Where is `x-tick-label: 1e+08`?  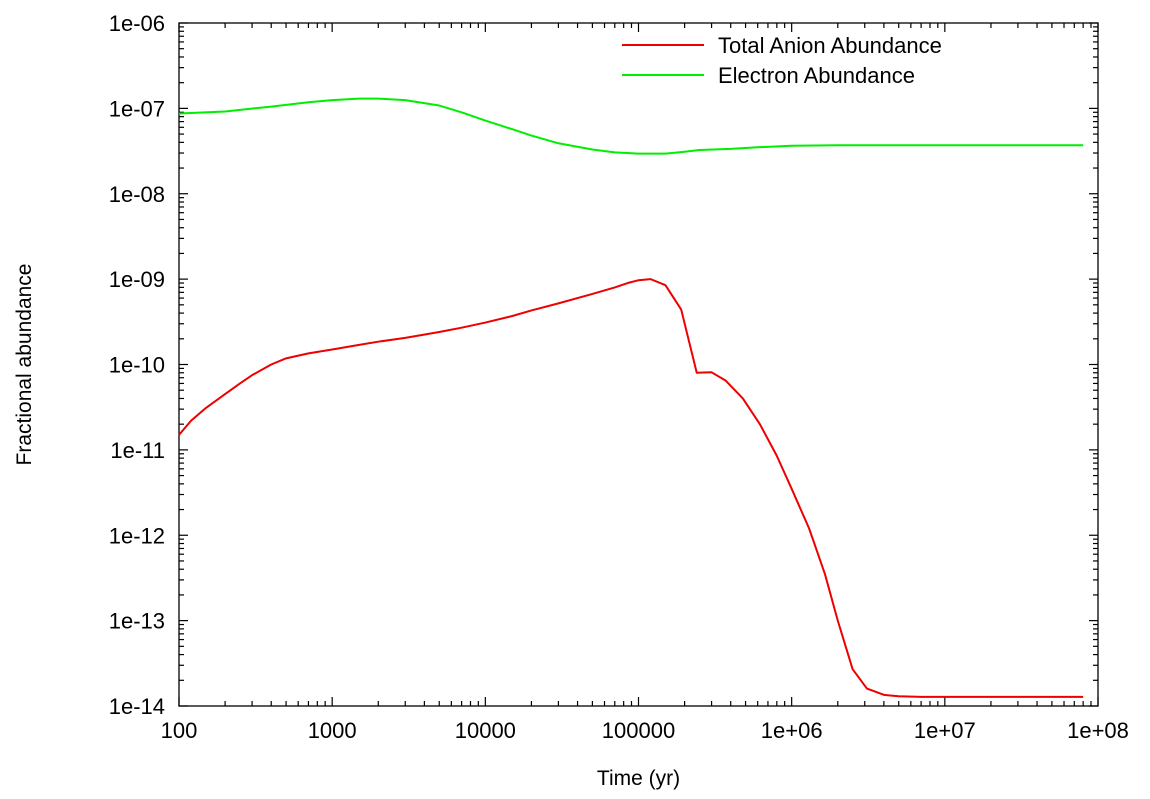
x-tick-label: 1e+08 is located at coordinates (1098, 730).